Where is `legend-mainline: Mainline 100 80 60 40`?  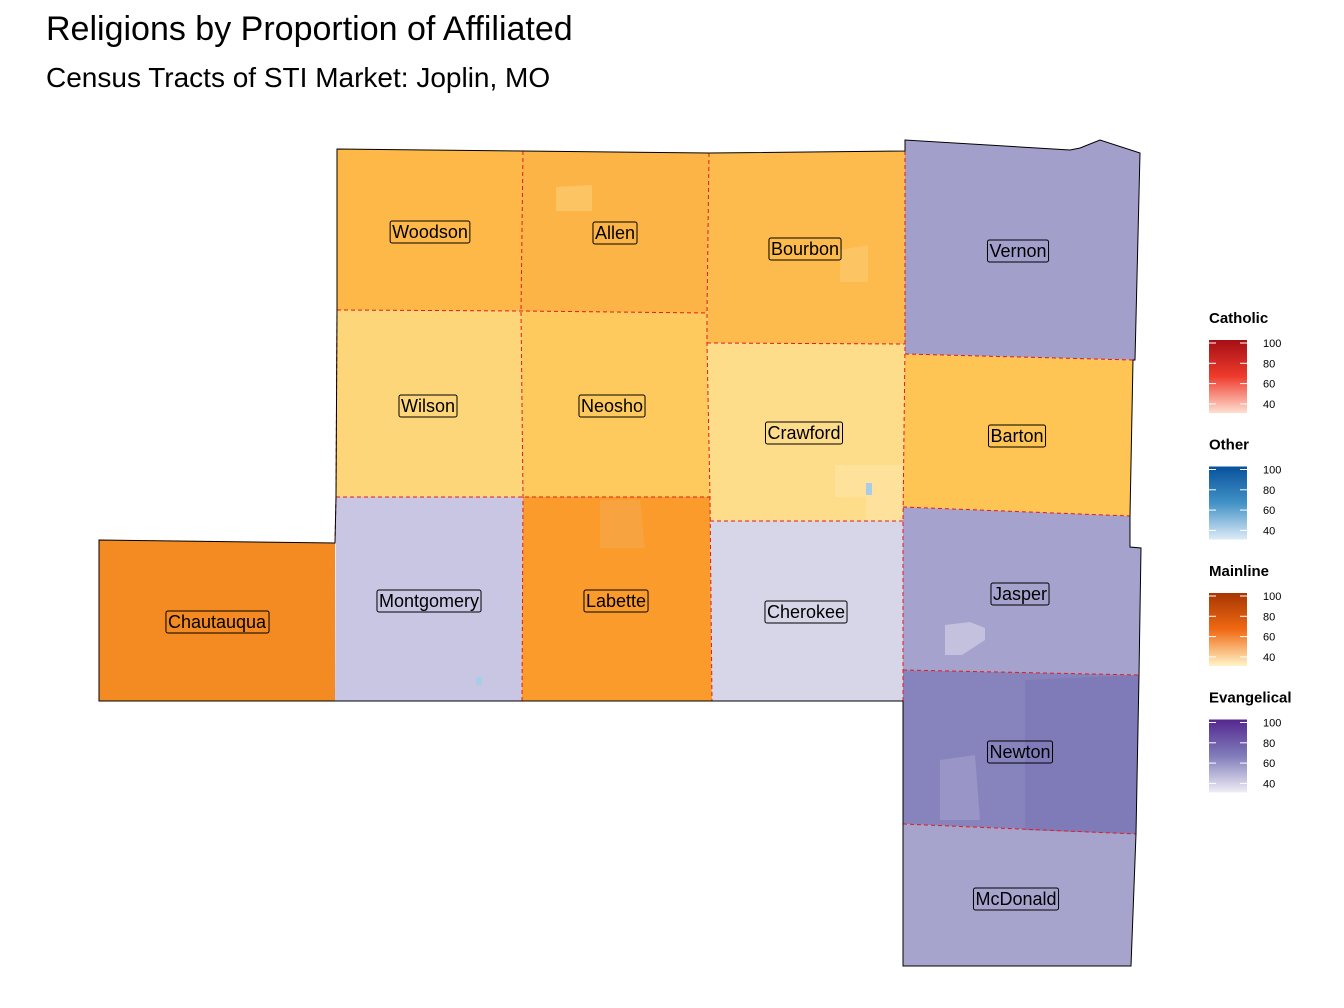 legend-mainline: Mainline 100 80 60 40 is located at coordinates (1245, 614).